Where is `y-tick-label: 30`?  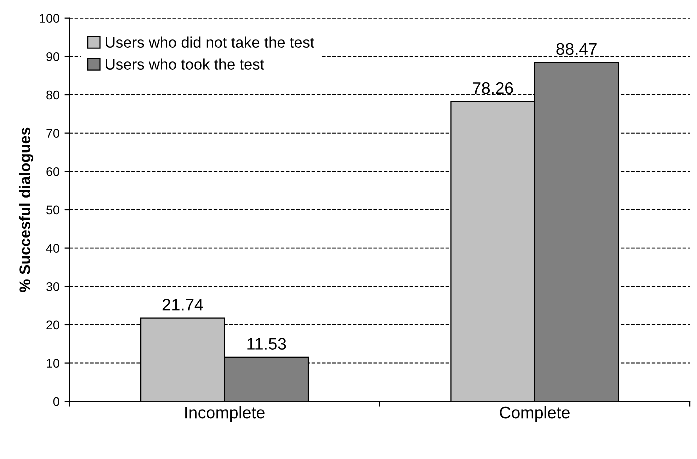
y-tick-label: 30 is located at coordinates (53, 287).